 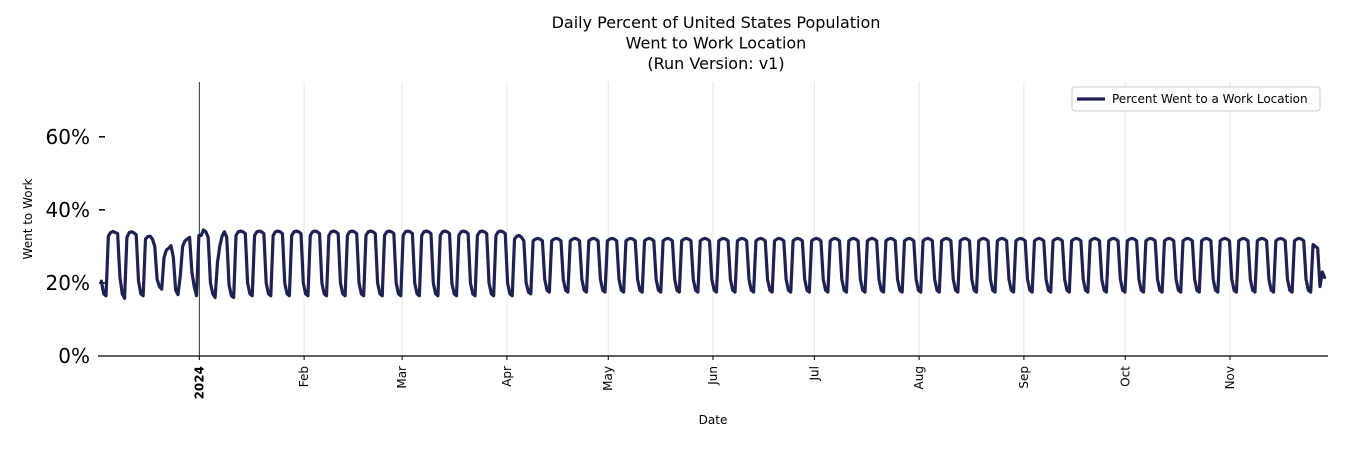 What do you see at coordinates (75, 246) in the screenshot?
I see `y-axis-ticks: 0% 20% 40% 60%` at bounding box center [75, 246].